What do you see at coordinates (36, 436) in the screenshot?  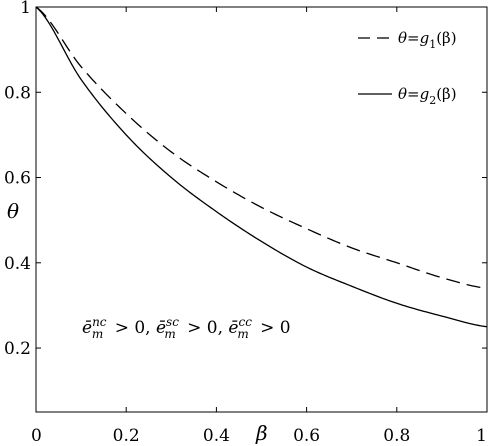 I see `x-tick-label: 0` at bounding box center [36, 436].